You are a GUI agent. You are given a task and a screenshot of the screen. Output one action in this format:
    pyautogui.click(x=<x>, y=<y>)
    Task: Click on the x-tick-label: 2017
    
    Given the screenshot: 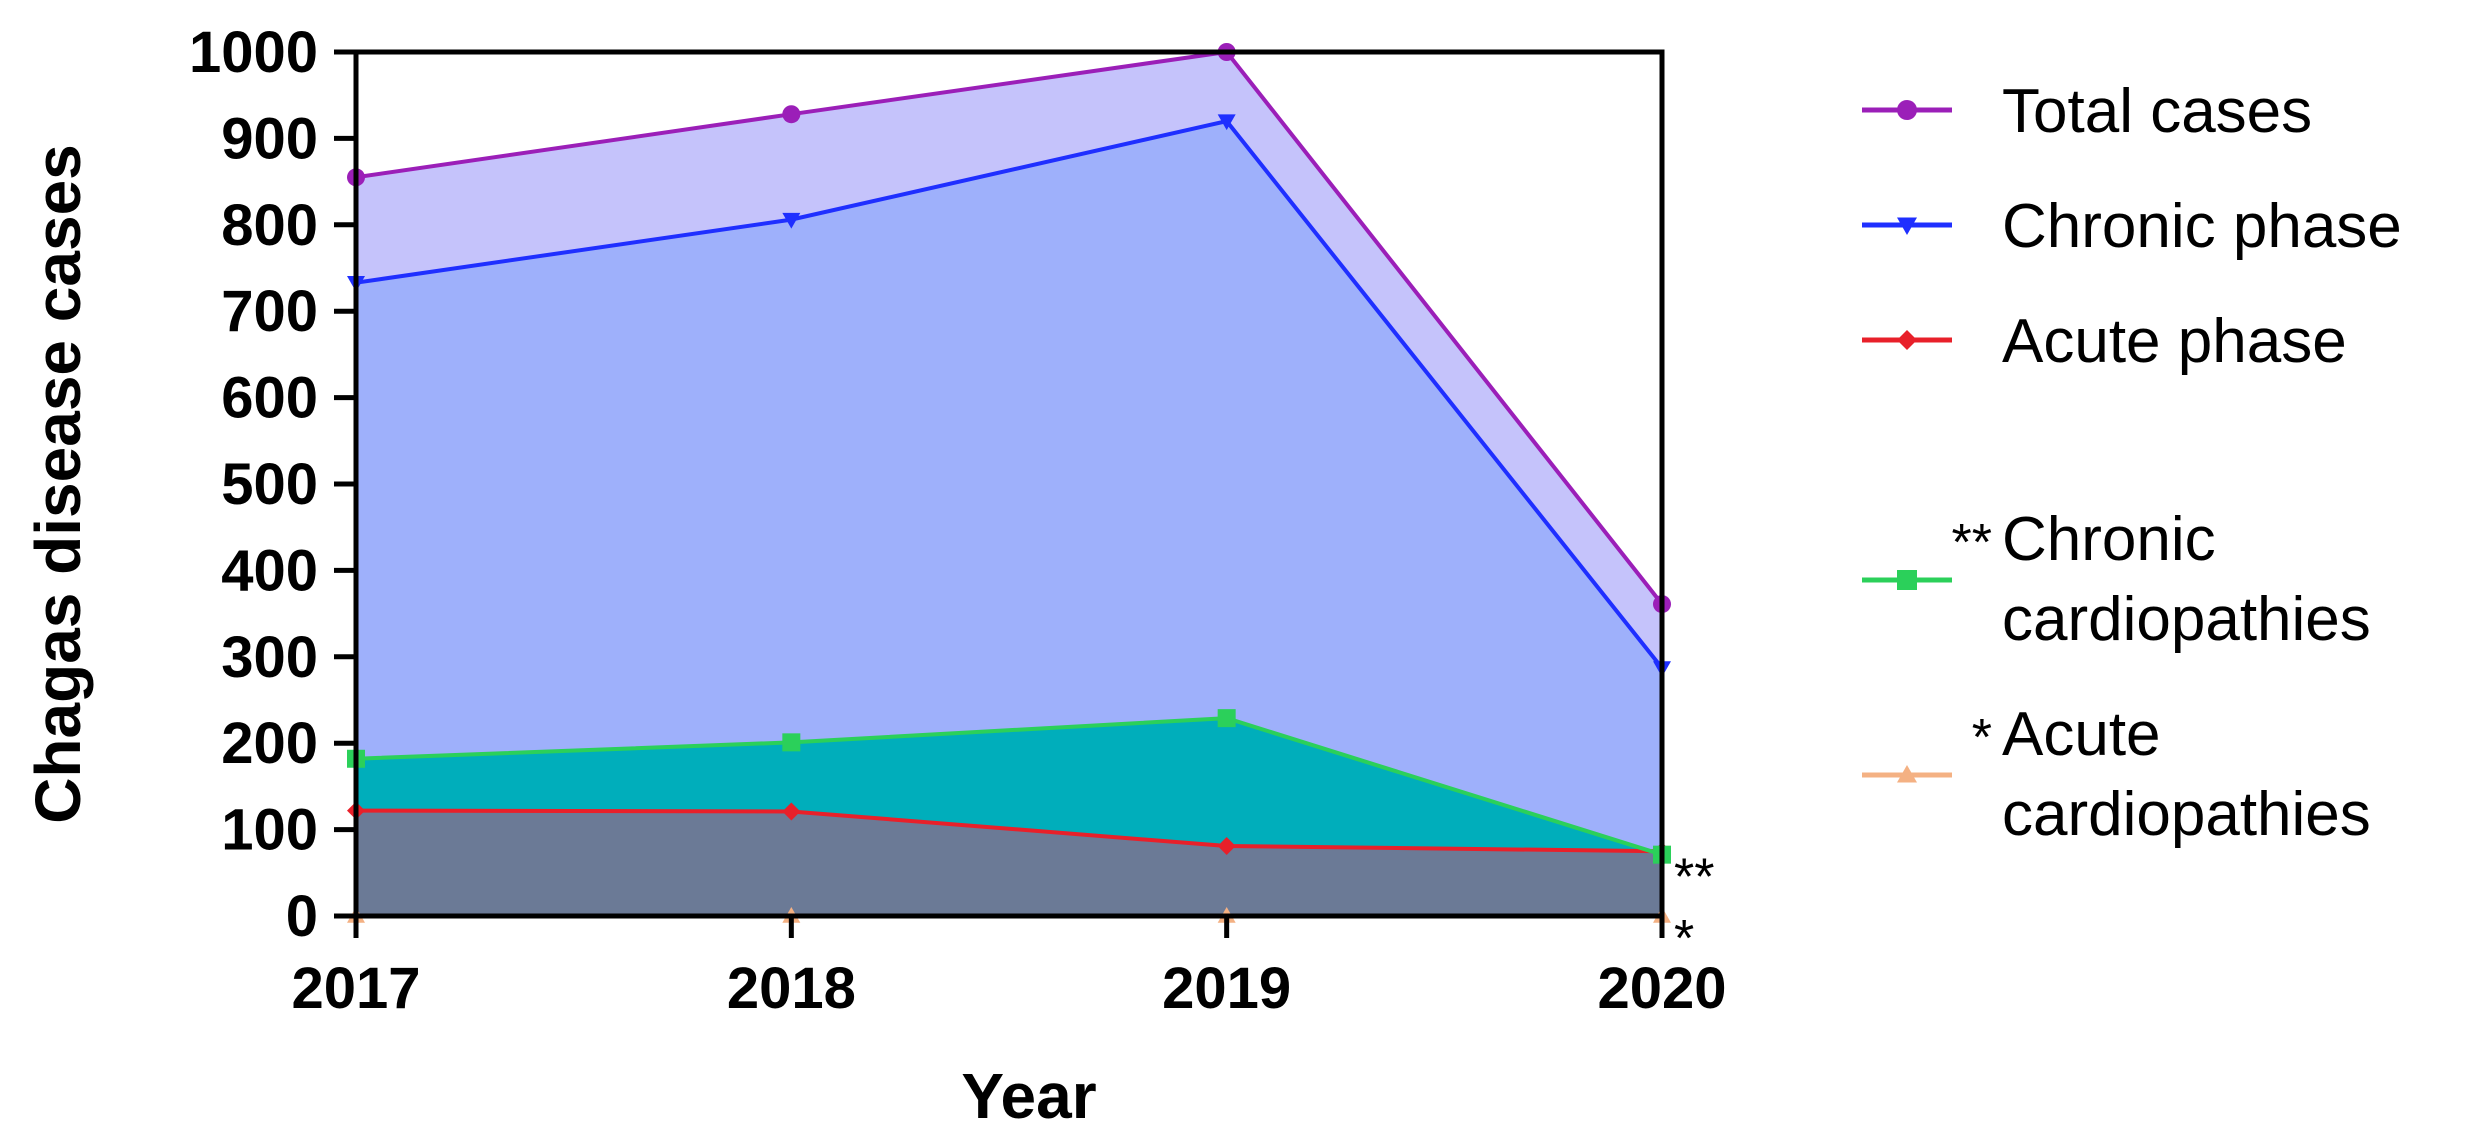 What is the action you would take?
    pyautogui.click(x=355, y=988)
    